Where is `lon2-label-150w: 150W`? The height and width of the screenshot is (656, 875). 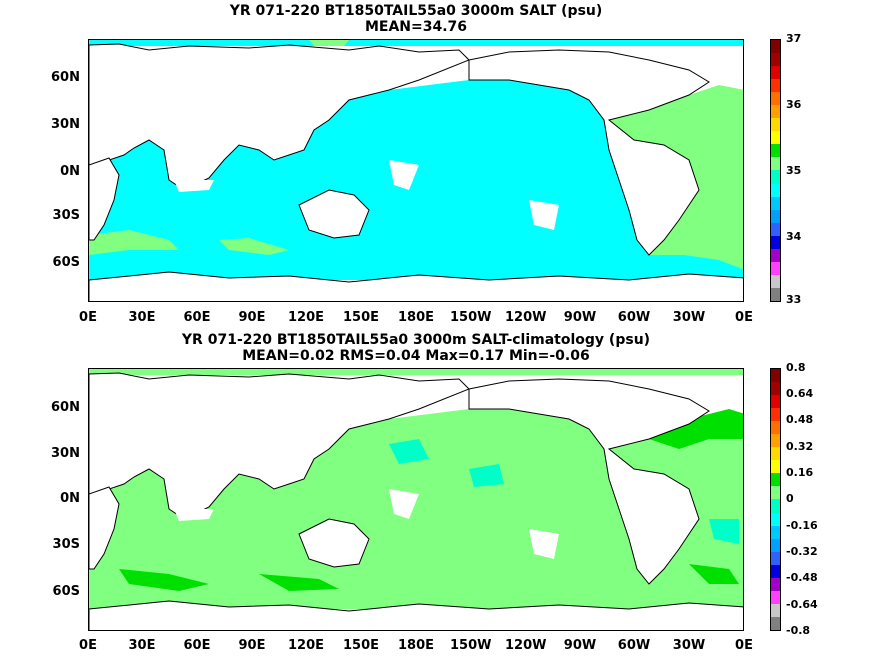 lon2-label-150w: 150W is located at coordinates (471, 645).